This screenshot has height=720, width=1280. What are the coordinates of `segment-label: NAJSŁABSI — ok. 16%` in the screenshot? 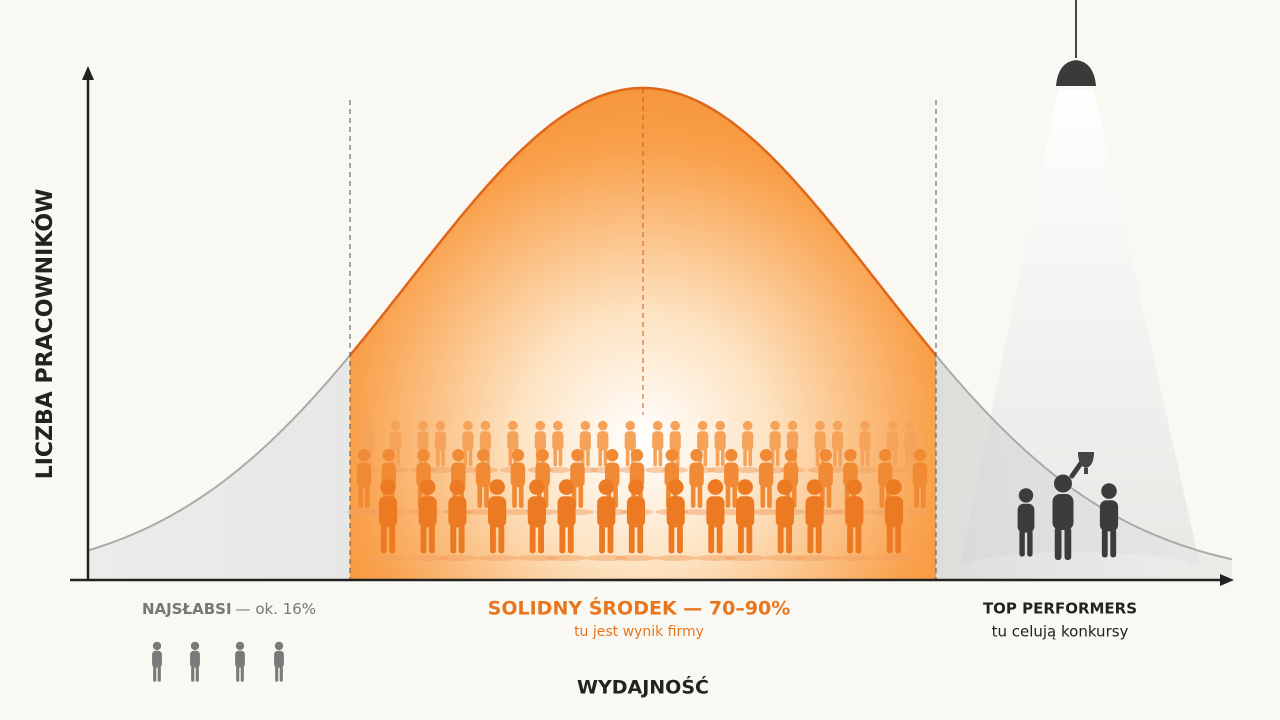 It's located at (229, 609).